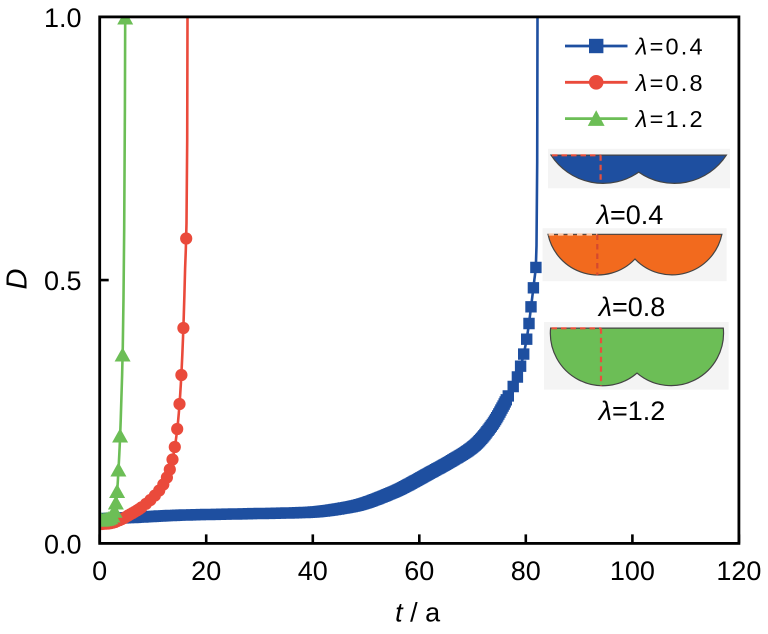 The height and width of the screenshot is (634, 768). Describe the element at coordinates (63, 281) in the screenshot. I see `svg-text: 0.5` at that location.